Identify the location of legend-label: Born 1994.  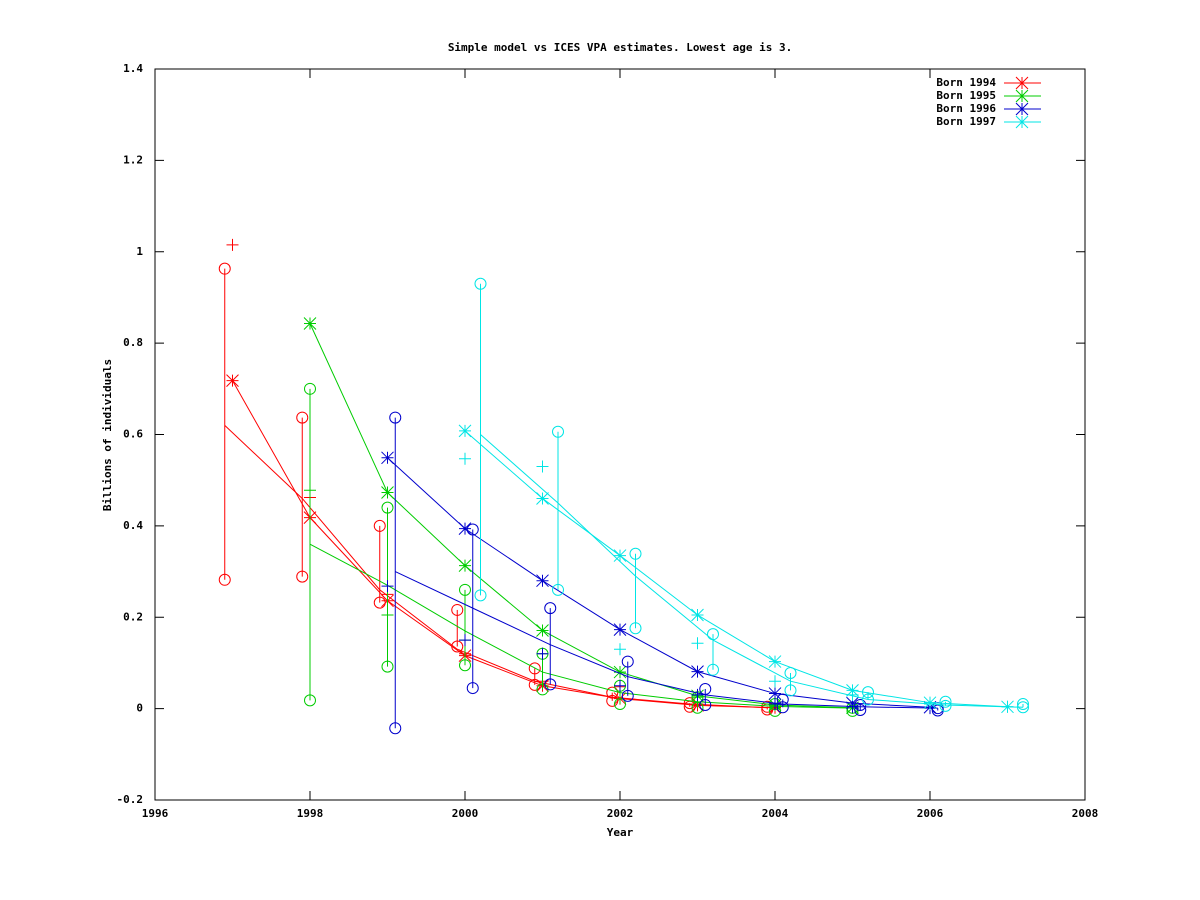
(966, 82).